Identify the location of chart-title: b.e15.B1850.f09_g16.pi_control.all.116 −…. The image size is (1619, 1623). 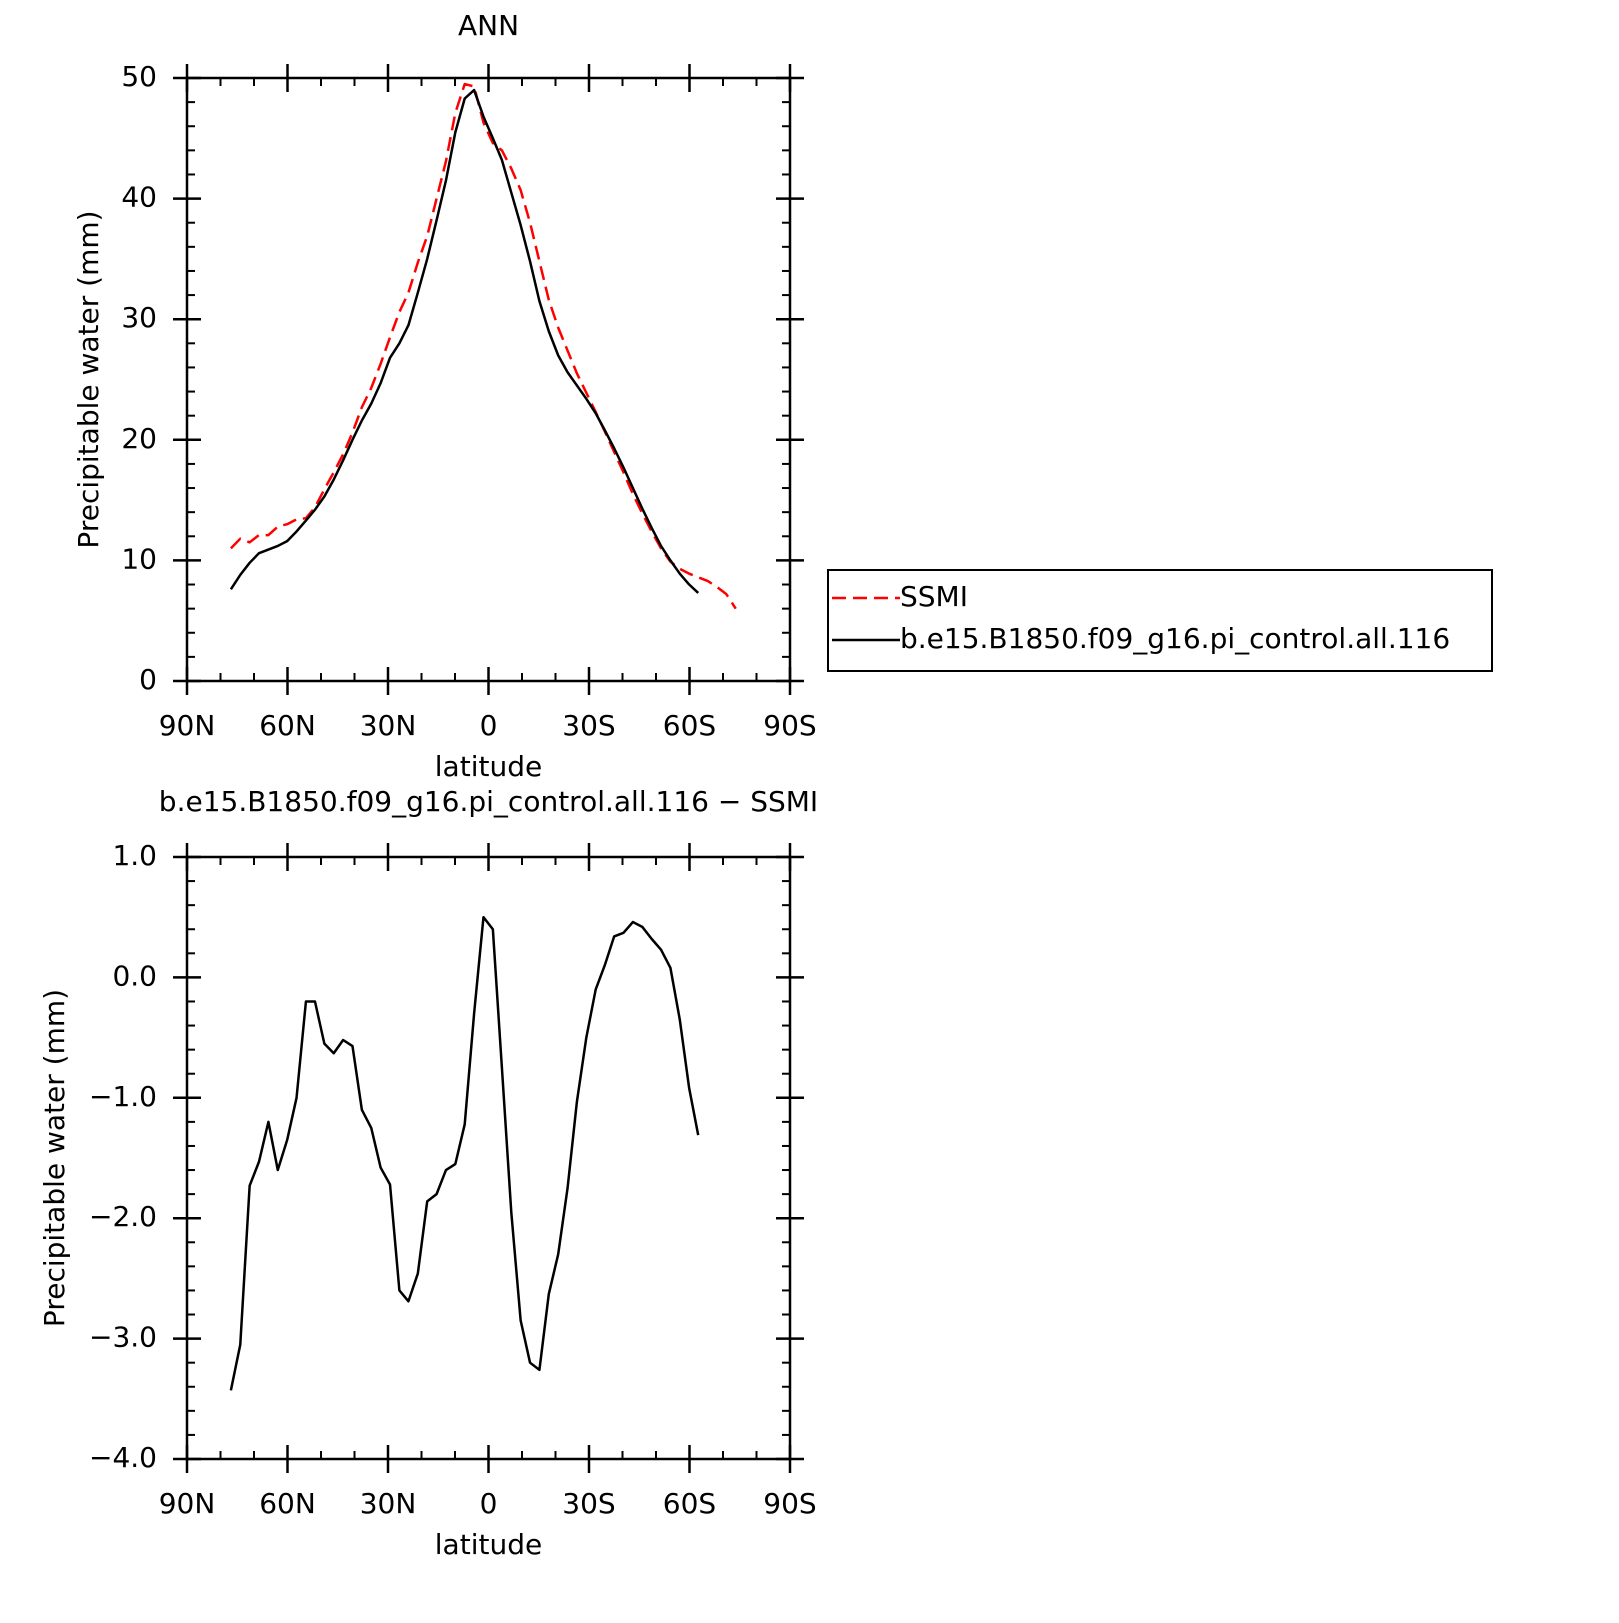
(488, 801).